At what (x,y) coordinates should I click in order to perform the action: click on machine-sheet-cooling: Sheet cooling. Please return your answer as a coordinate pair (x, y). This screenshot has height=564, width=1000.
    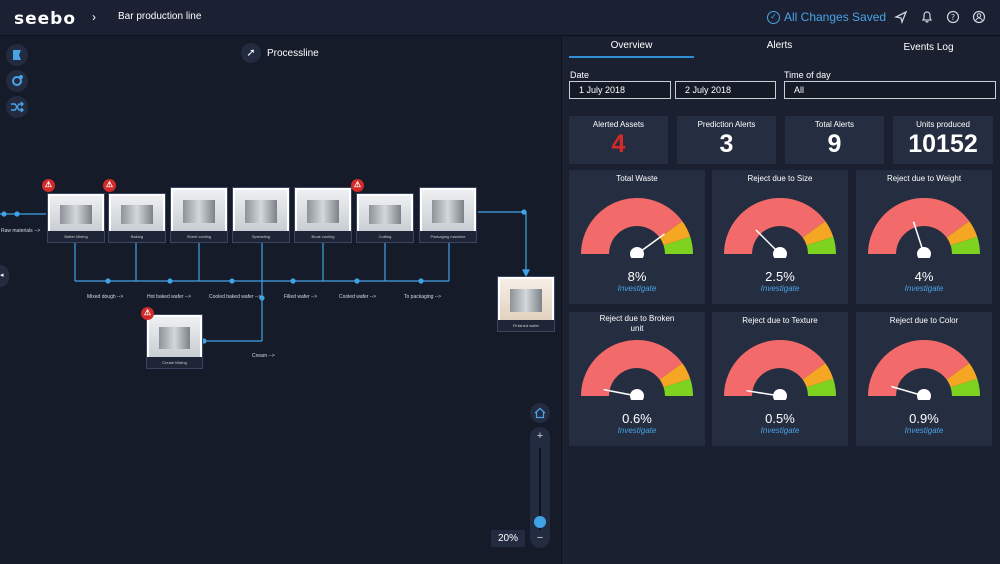
    Looking at the image, I should click on (199, 215).